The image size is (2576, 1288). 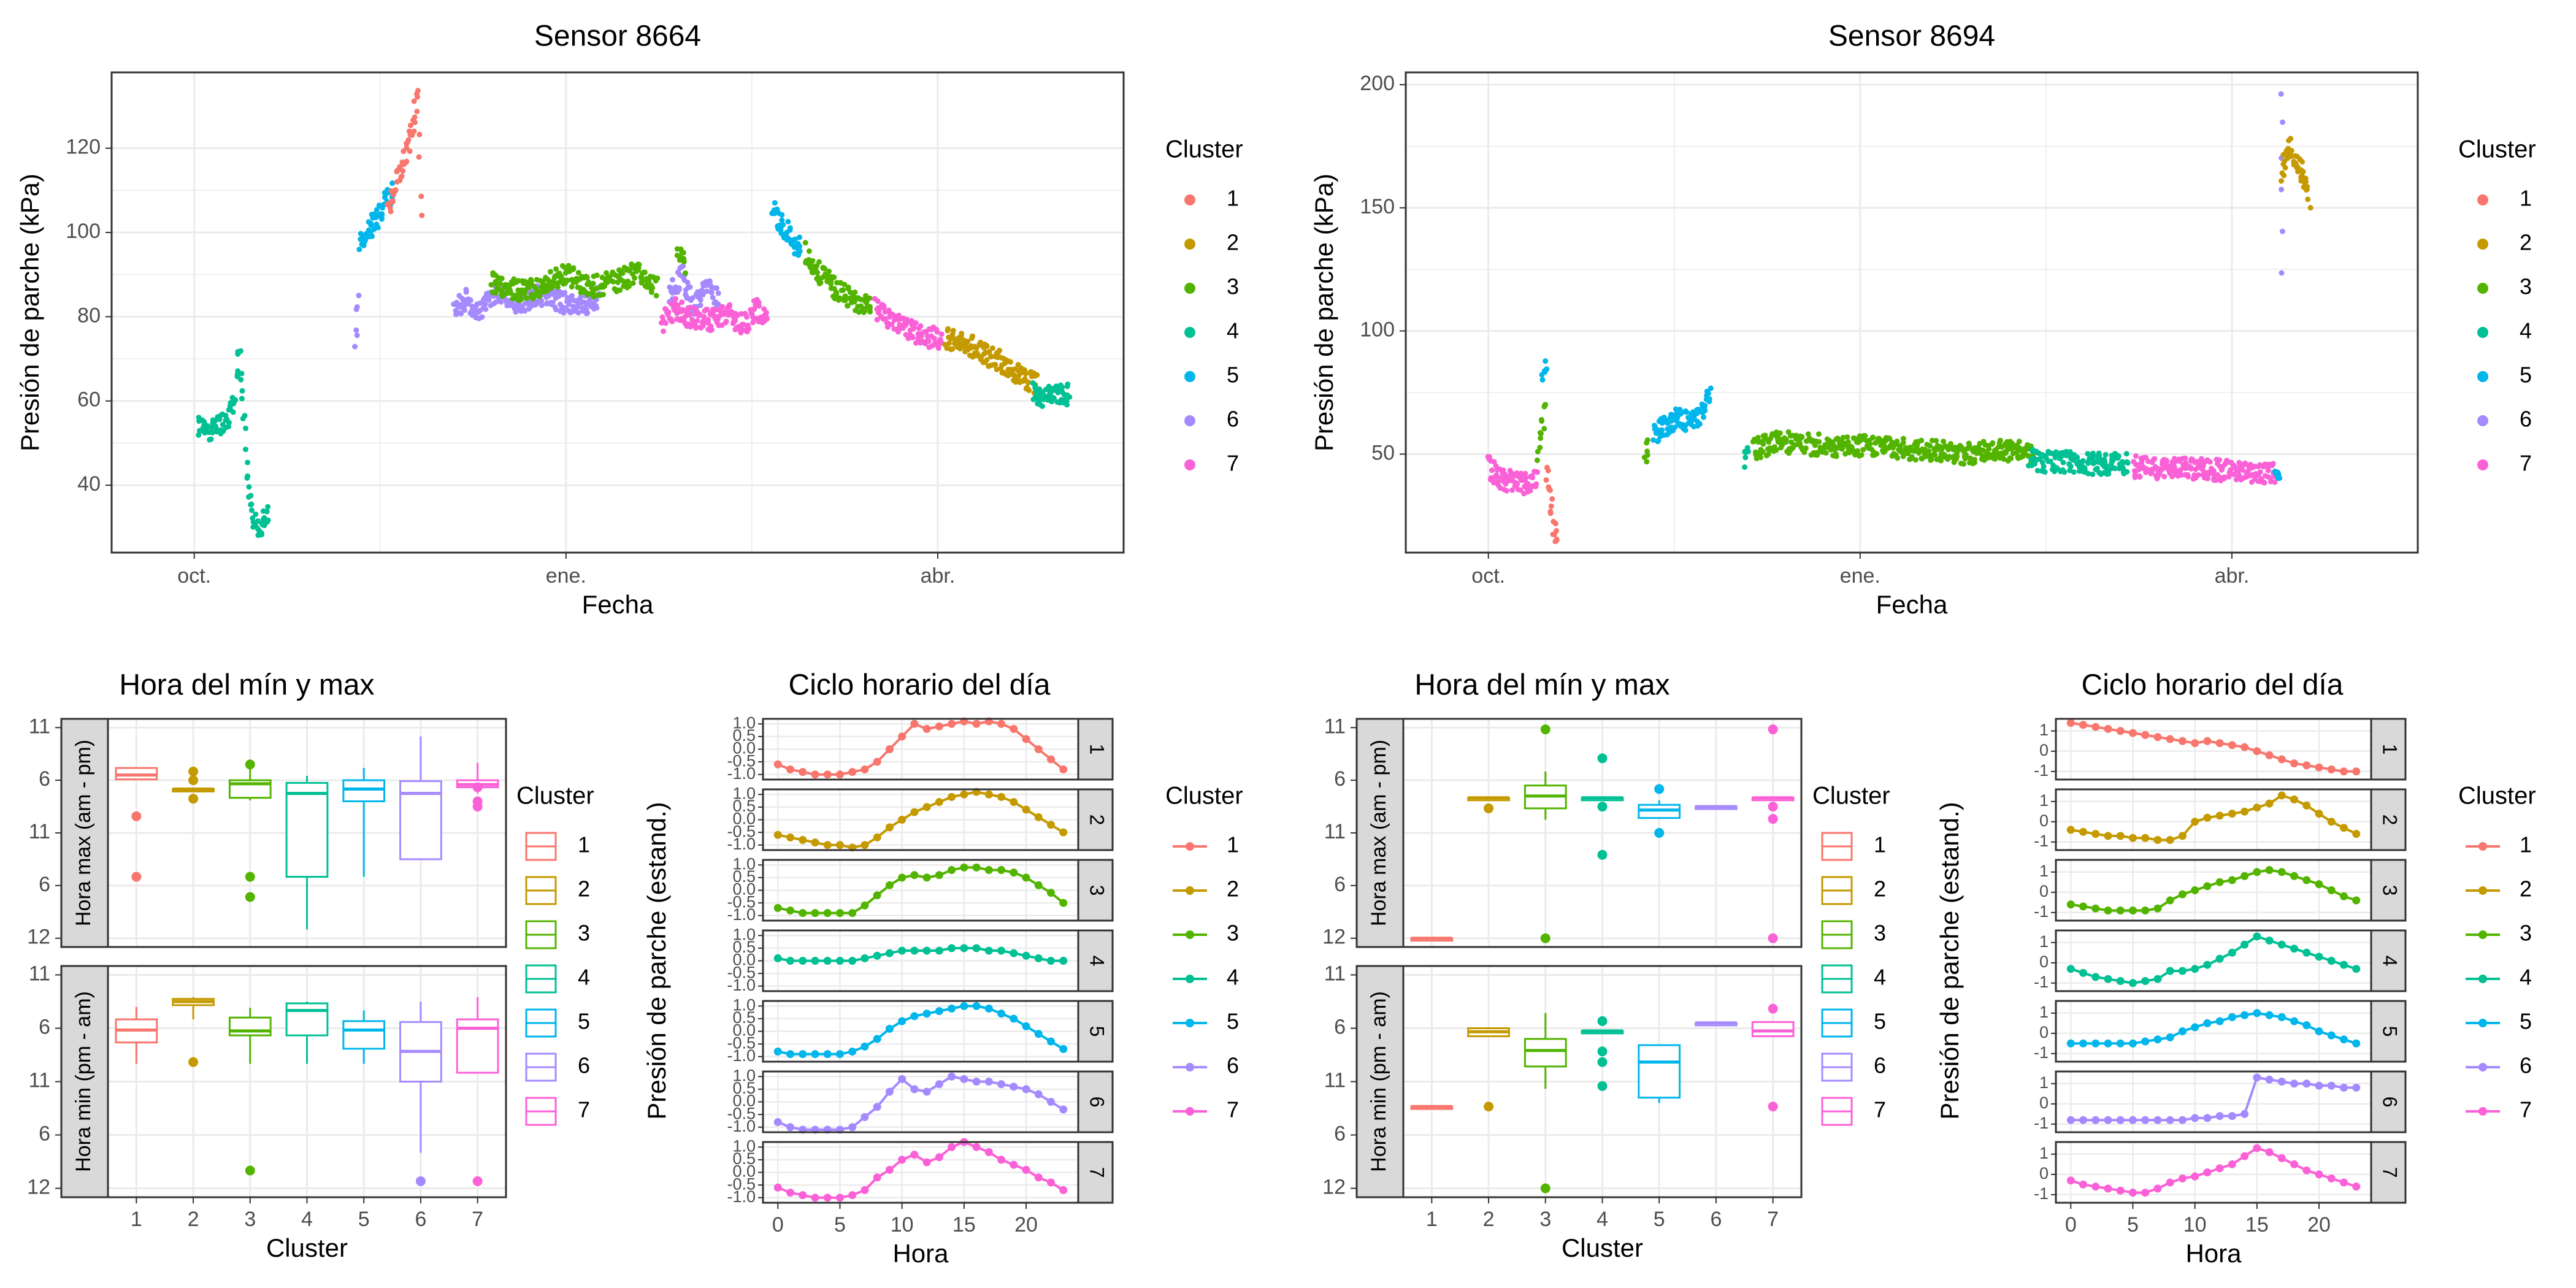 I want to click on facet-strip-label: Hora max (am - pm), so click(x=83, y=833).